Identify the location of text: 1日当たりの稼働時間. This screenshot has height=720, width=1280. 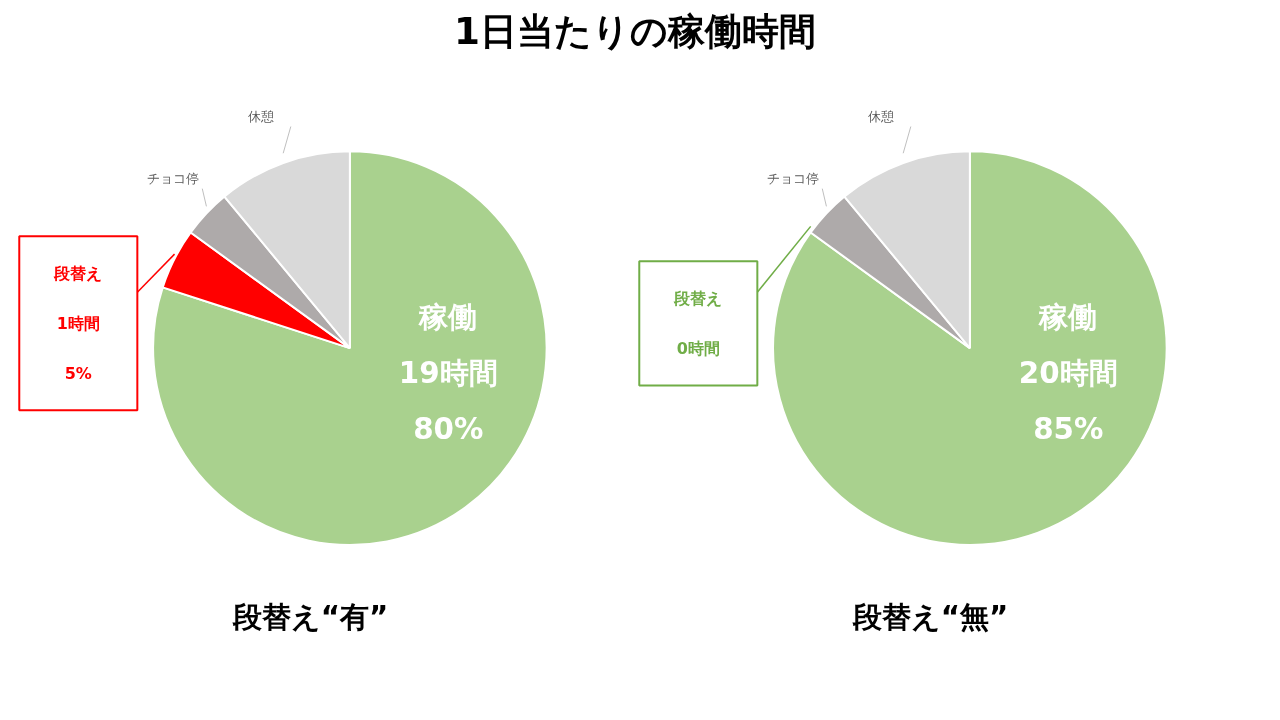
(635, 31).